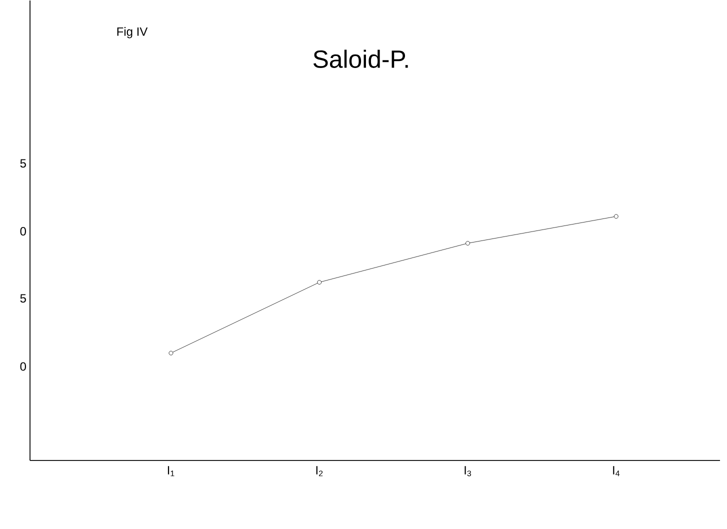  Describe the element at coordinates (360, 58) in the screenshot. I see `chart-title: Saloid-P.` at that location.